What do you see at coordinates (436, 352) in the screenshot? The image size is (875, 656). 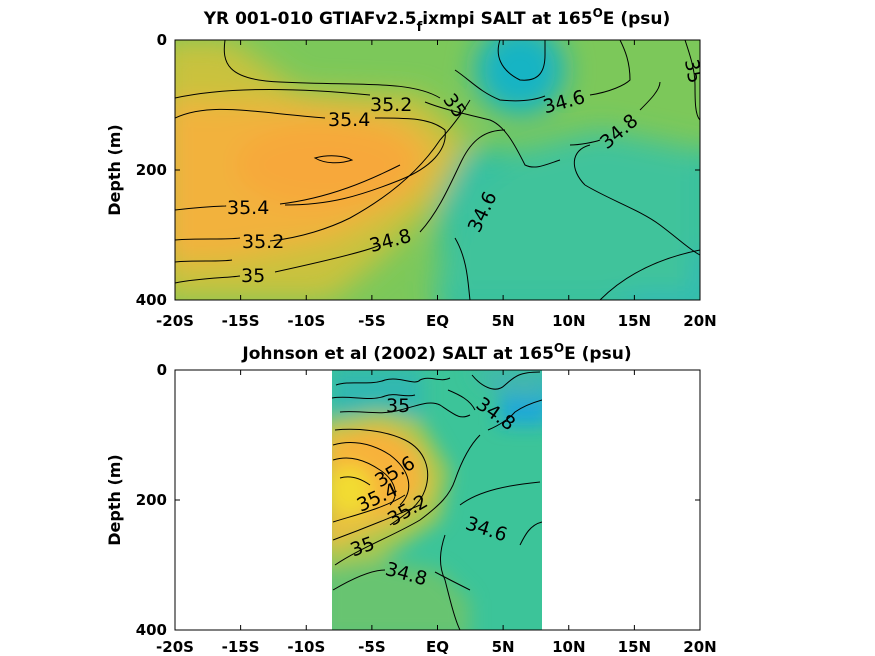 I see `chart-title: Johnson et al (2002) SALT at 165OE (psu)` at bounding box center [436, 352].